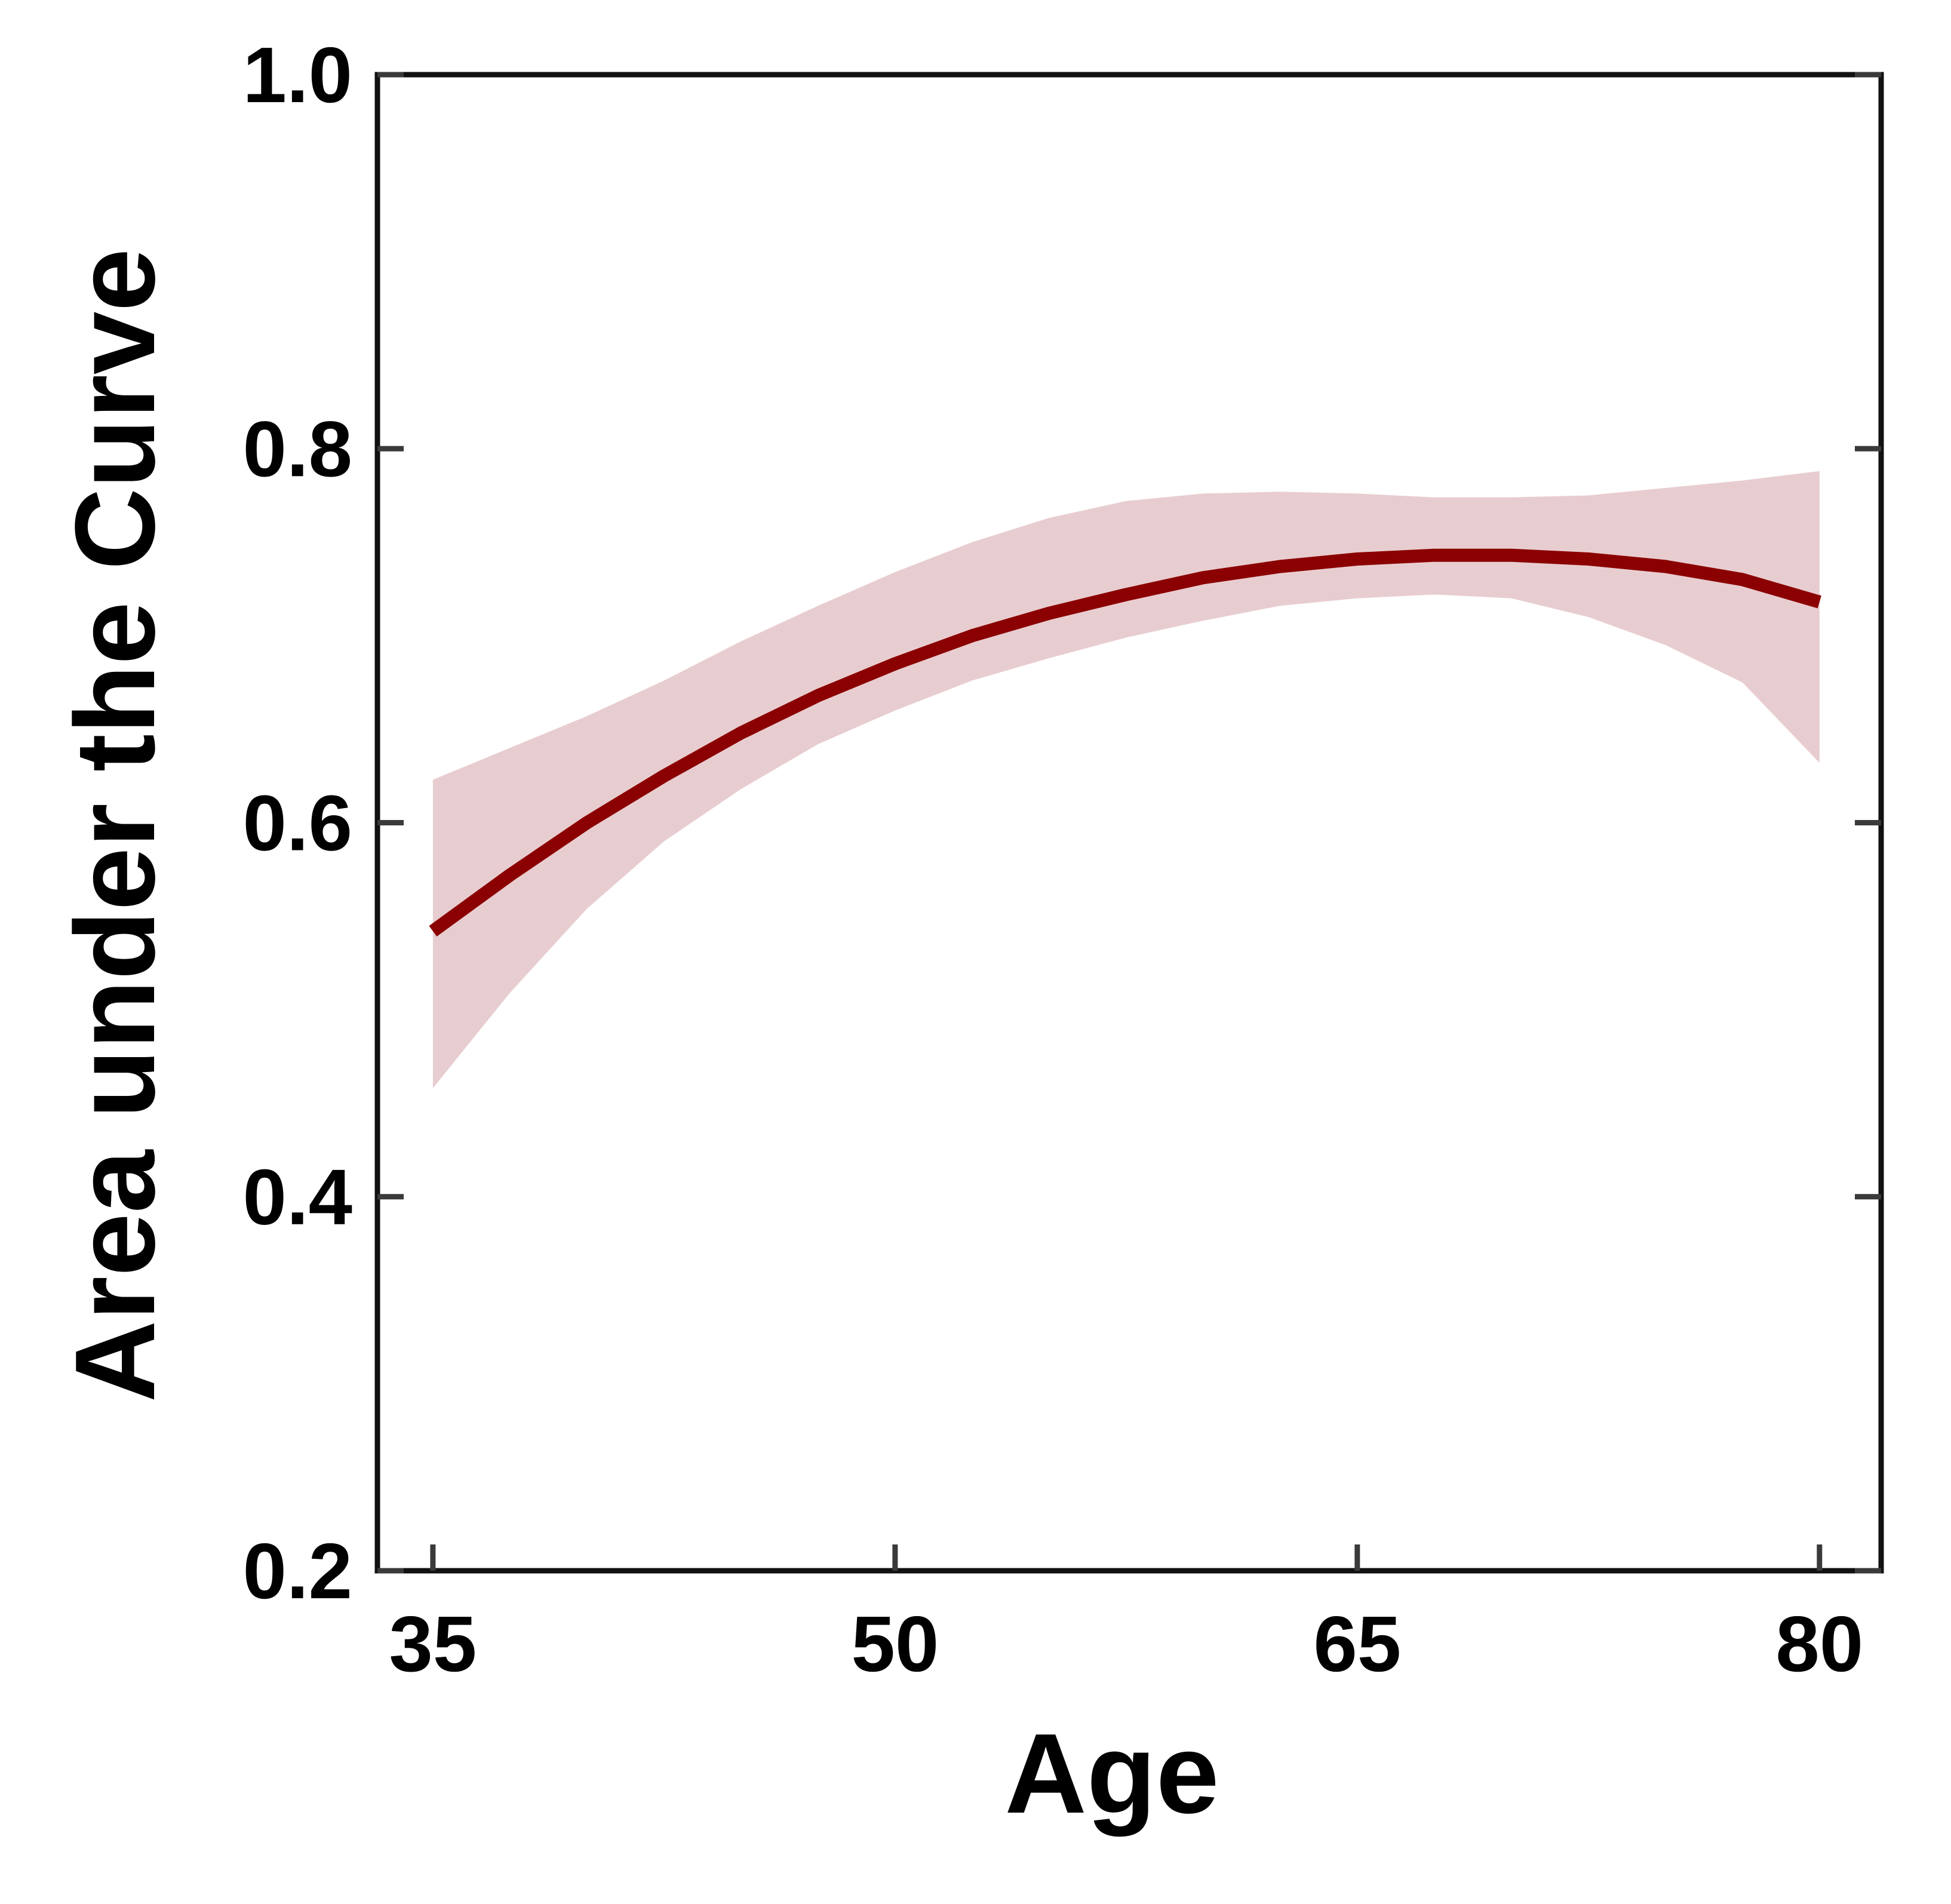  What do you see at coordinates (298, 449) in the screenshot?
I see `y-tick-label: 0.8` at bounding box center [298, 449].